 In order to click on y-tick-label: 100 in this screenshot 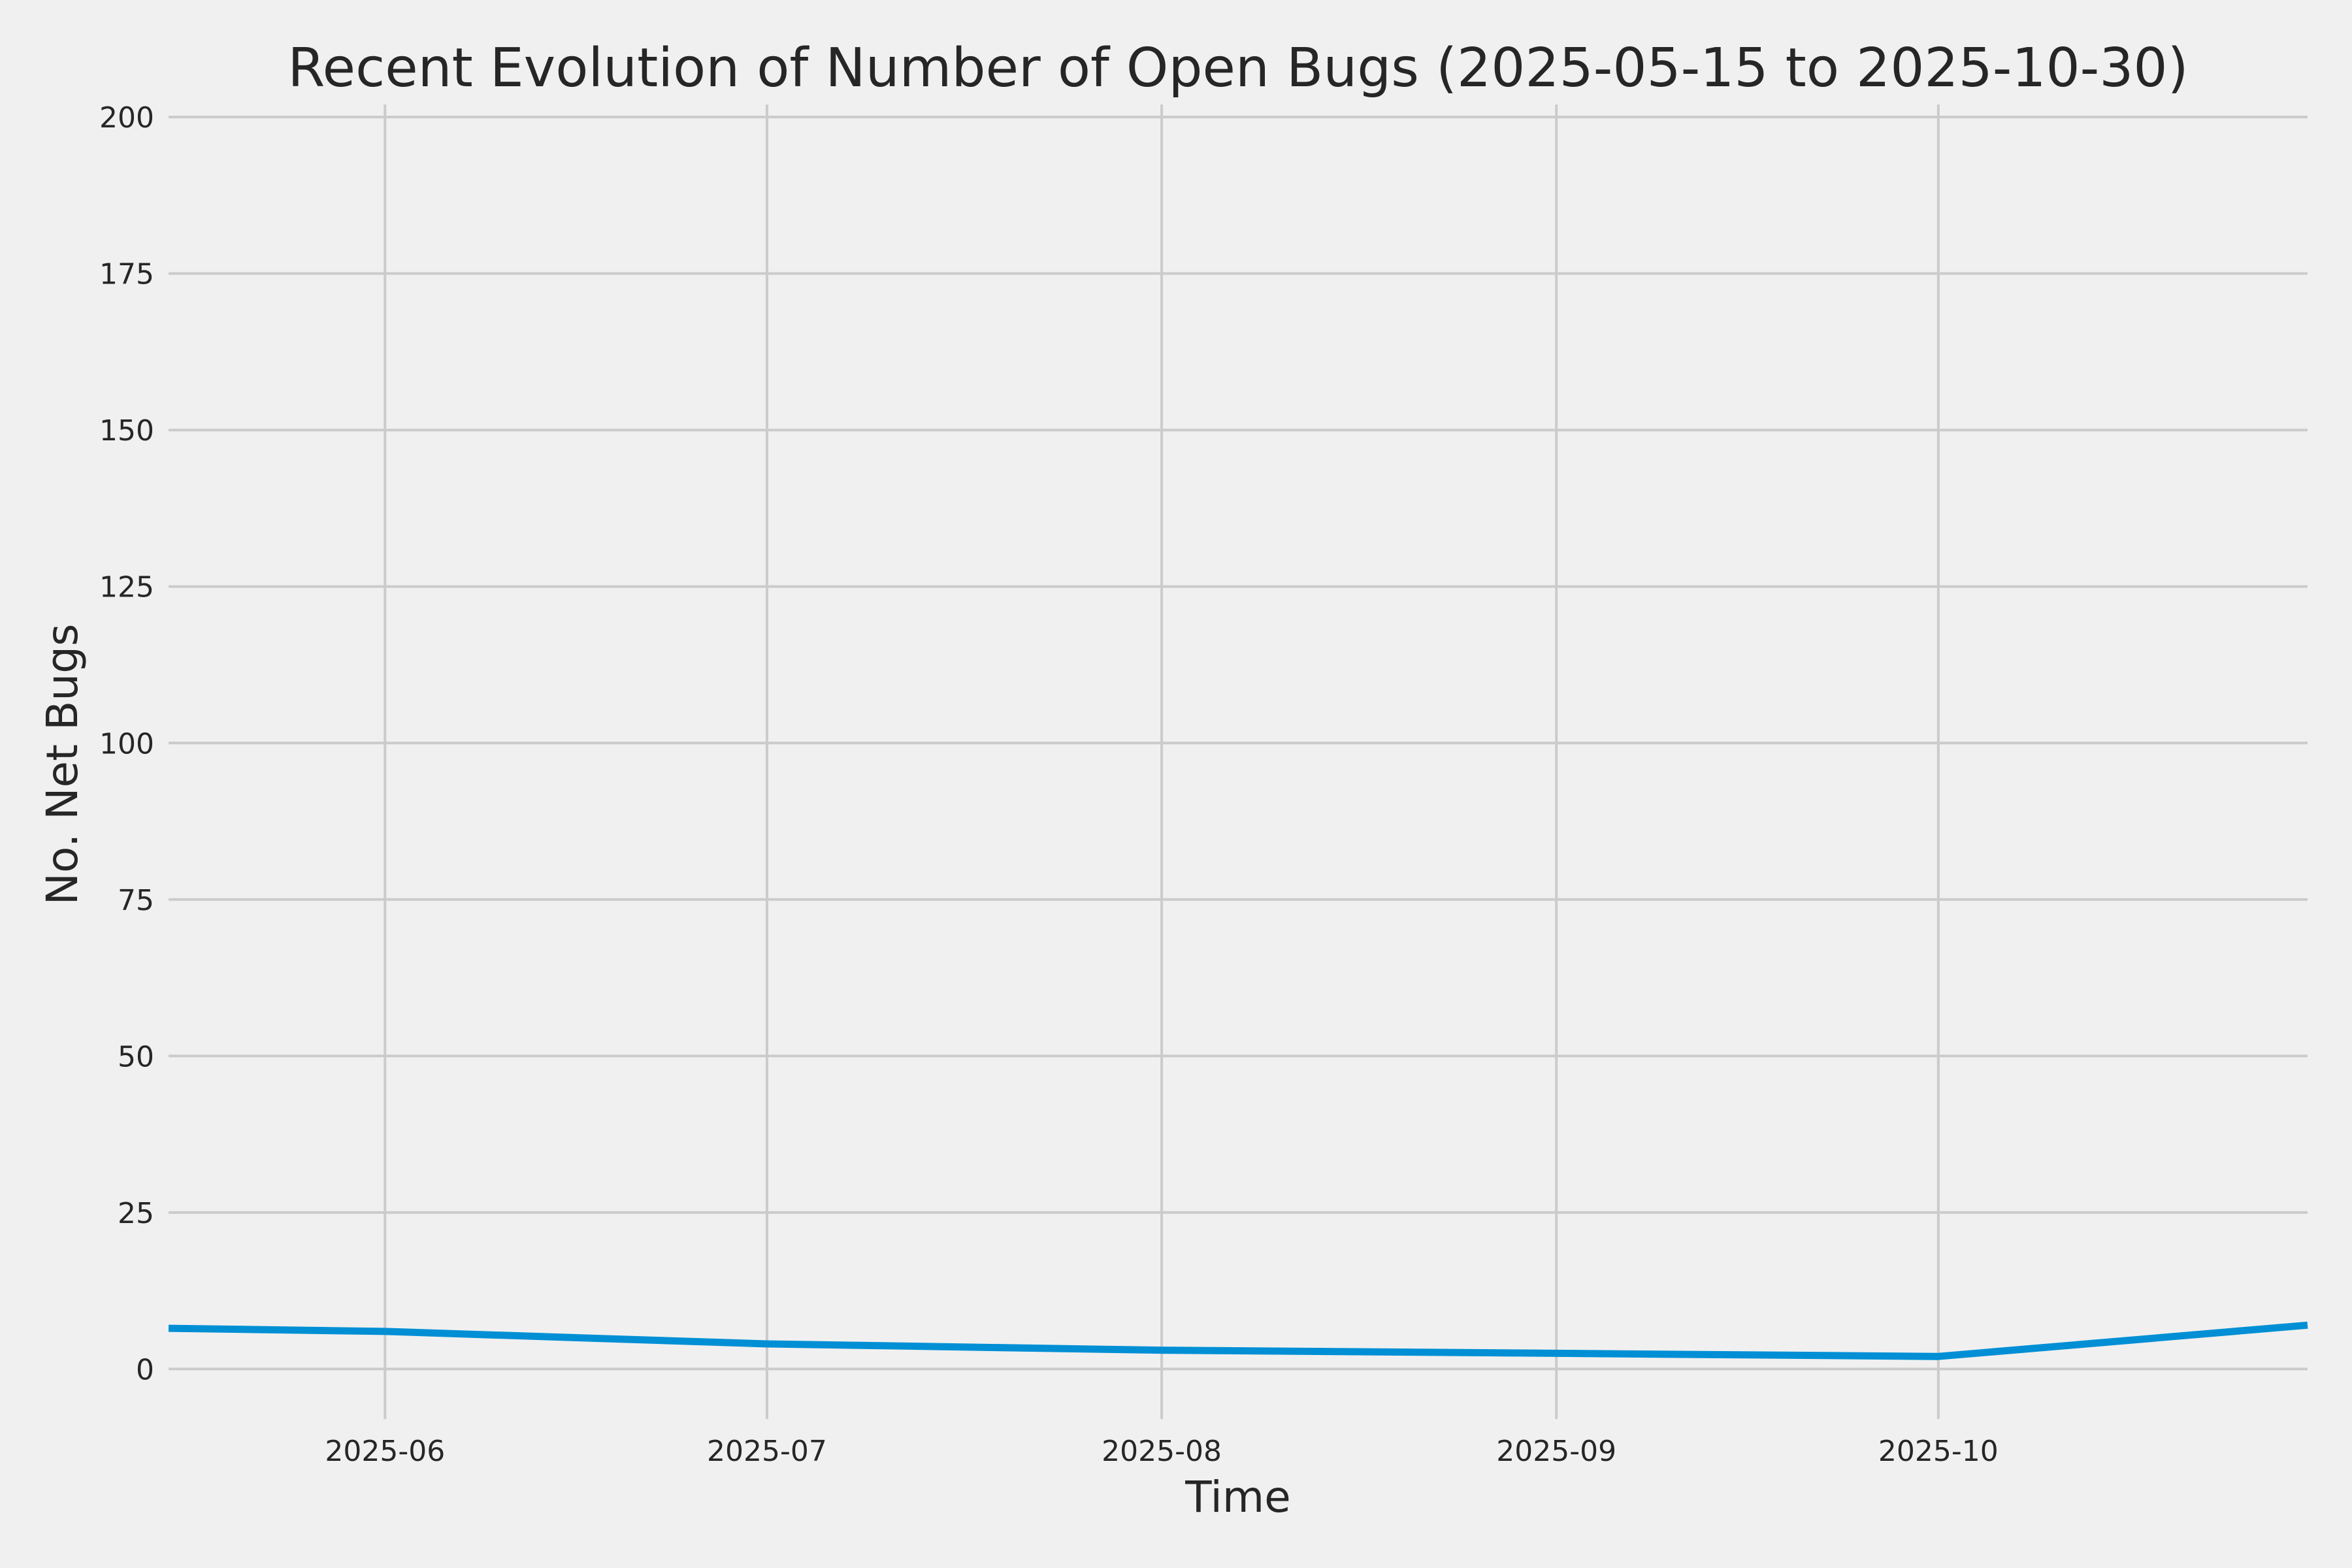, I will do `click(126, 743)`.